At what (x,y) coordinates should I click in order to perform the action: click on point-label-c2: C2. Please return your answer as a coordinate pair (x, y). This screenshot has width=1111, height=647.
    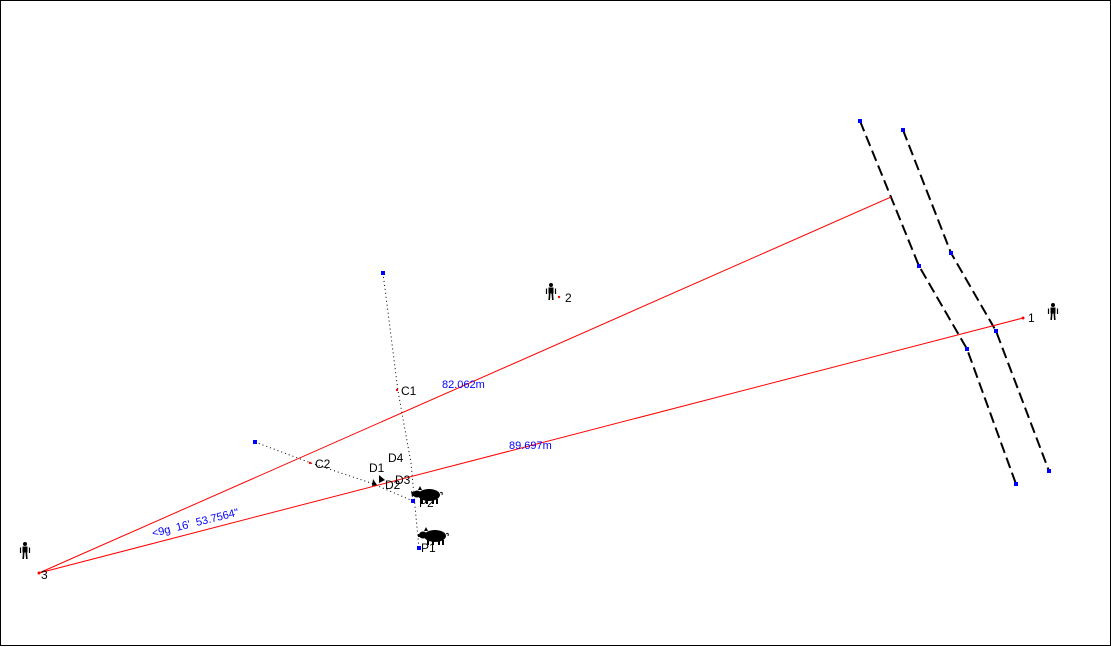
    Looking at the image, I should click on (323, 464).